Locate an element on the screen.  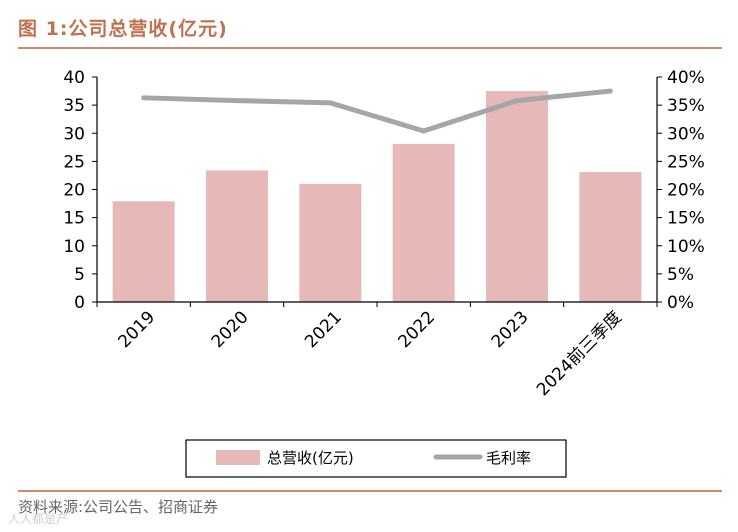
x-tick-label: 2022 is located at coordinates (416, 329).